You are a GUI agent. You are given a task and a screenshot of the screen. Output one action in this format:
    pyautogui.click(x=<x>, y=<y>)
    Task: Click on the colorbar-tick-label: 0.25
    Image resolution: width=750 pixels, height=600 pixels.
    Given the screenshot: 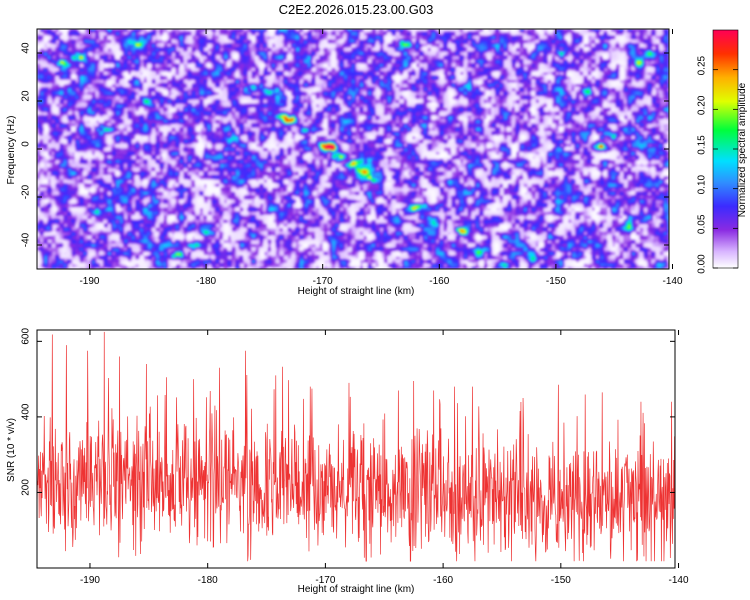 What is the action you would take?
    pyautogui.click(x=702, y=65)
    